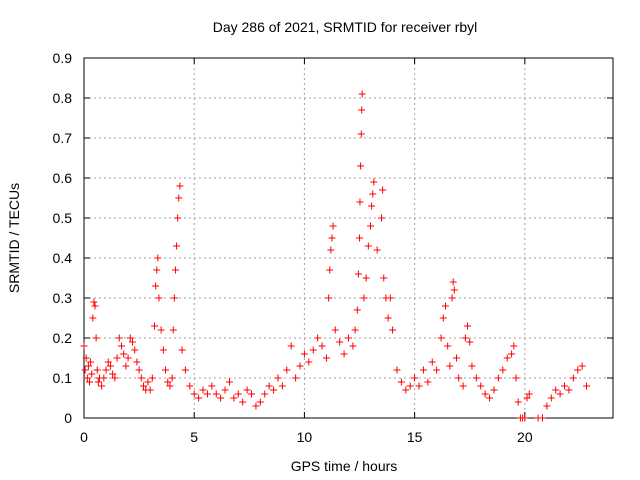 This screenshot has height=480, width=640. I want to click on y-tick-label: 0.9, so click(63, 58).